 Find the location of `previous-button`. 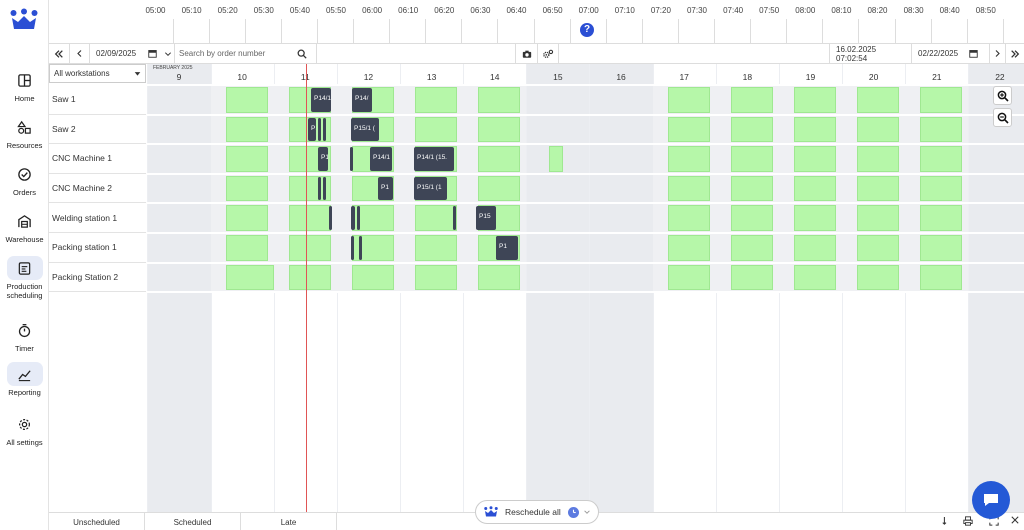

previous-button is located at coordinates (79, 53).